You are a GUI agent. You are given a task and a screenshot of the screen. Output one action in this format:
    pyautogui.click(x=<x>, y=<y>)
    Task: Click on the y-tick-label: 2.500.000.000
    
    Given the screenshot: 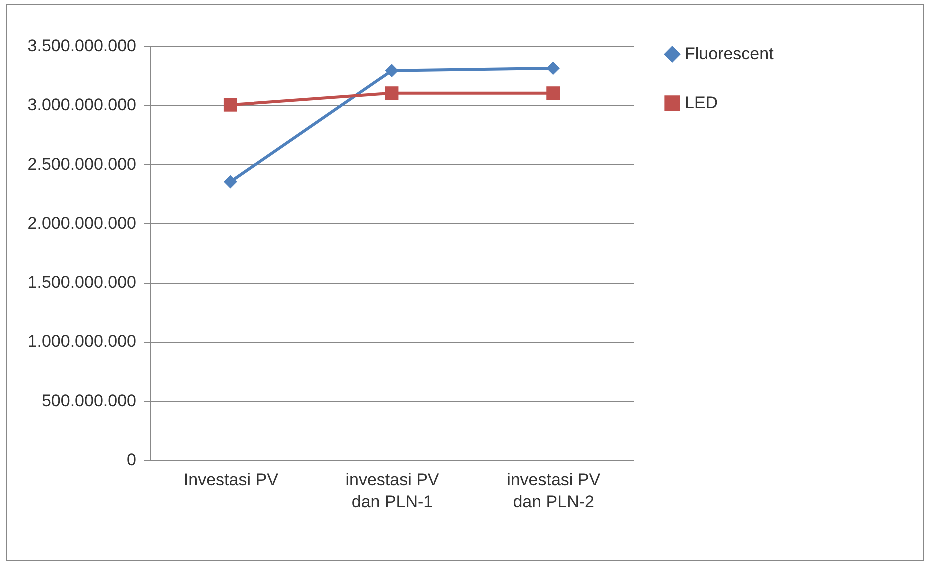 What is the action you would take?
    pyautogui.click(x=82, y=164)
    